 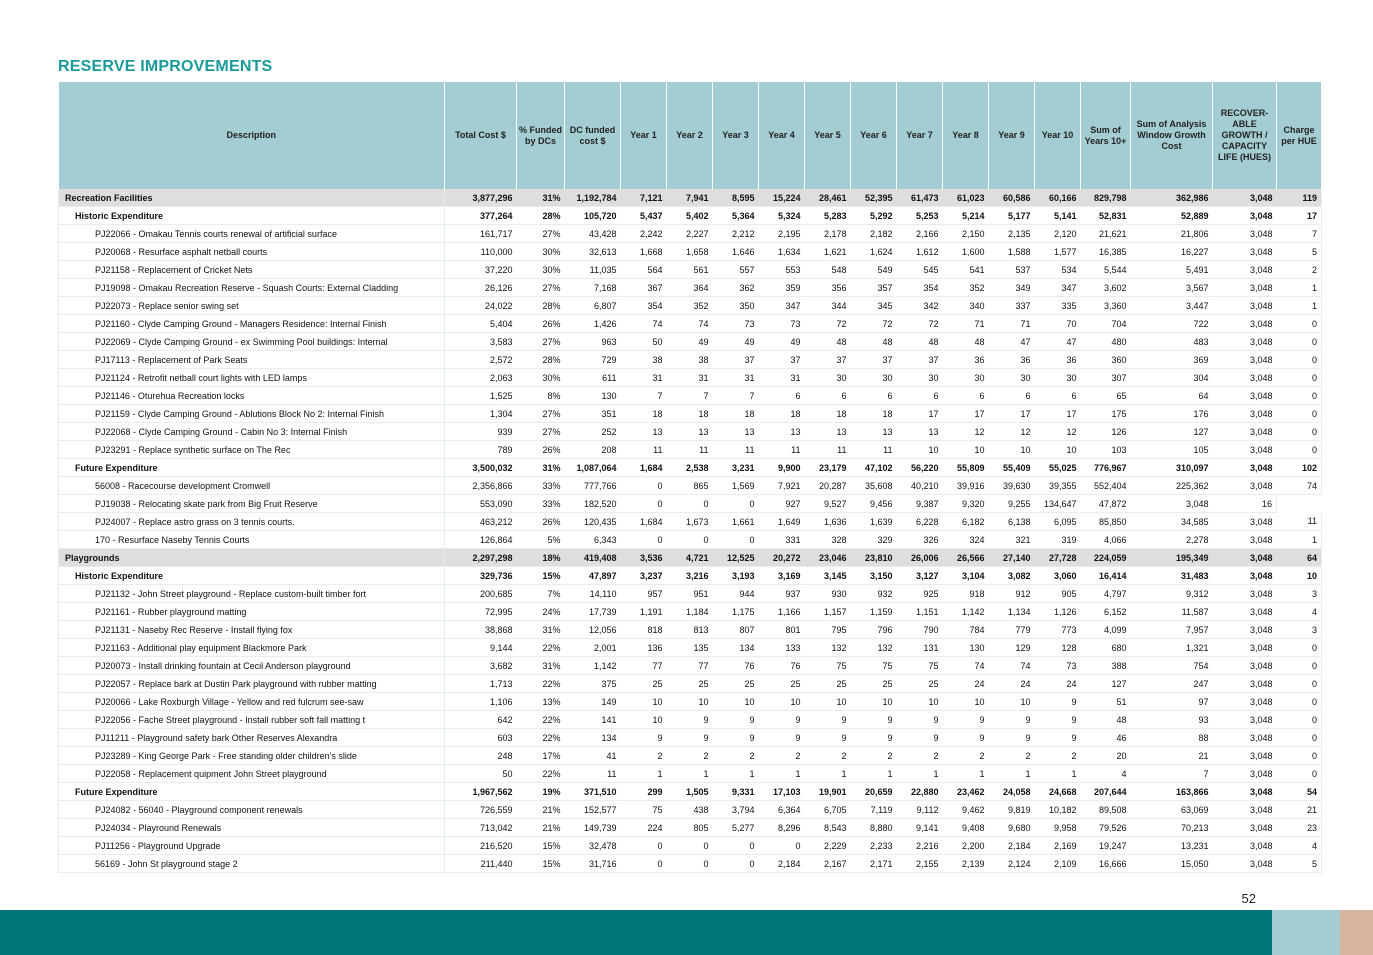 What do you see at coordinates (1105, 135) in the screenshot?
I see `column-header: Sum of Years 10+` at bounding box center [1105, 135].